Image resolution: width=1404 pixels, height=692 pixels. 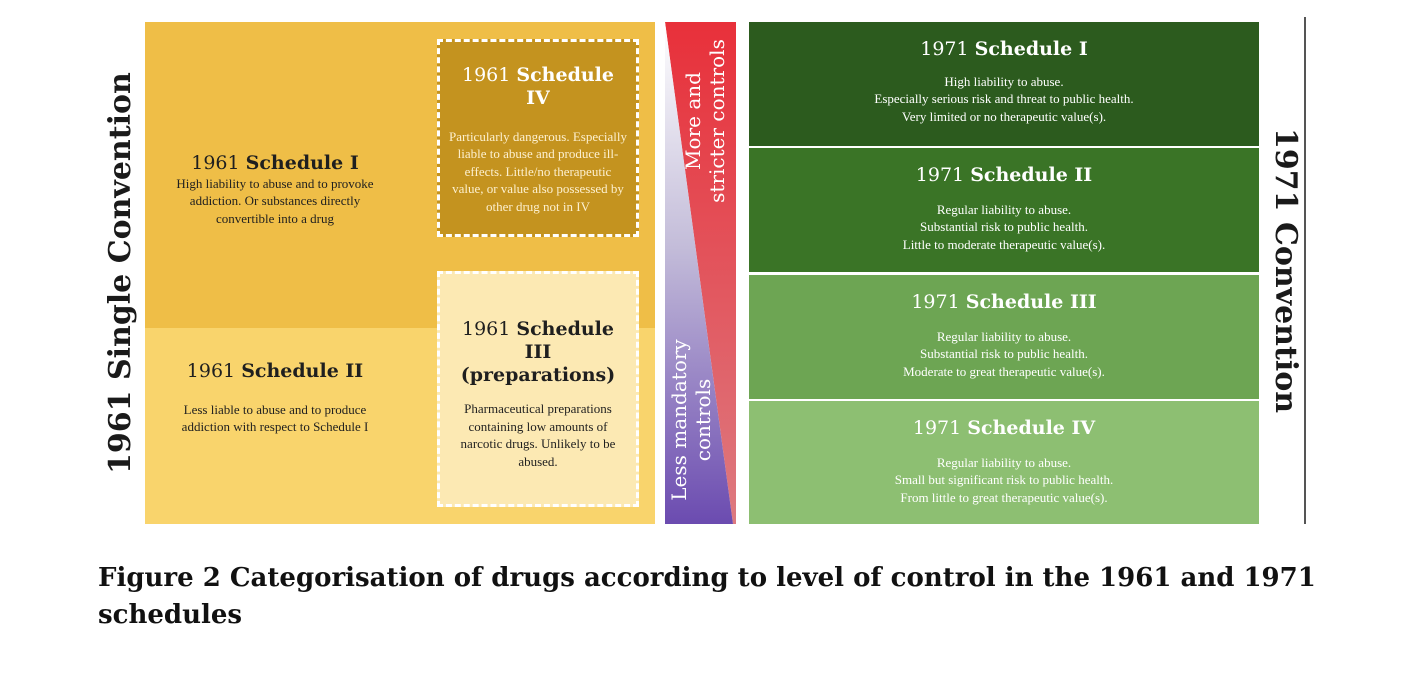 I want to click on schedule-1961-iv-title: 1961 Schedule IV, so click(x=538, y=87).